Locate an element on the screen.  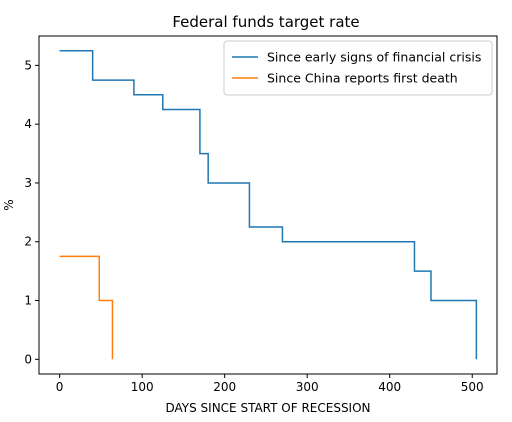
x-axis-label: DAYS SINCE START OF RECESSION is located at coordinates (267, 408).